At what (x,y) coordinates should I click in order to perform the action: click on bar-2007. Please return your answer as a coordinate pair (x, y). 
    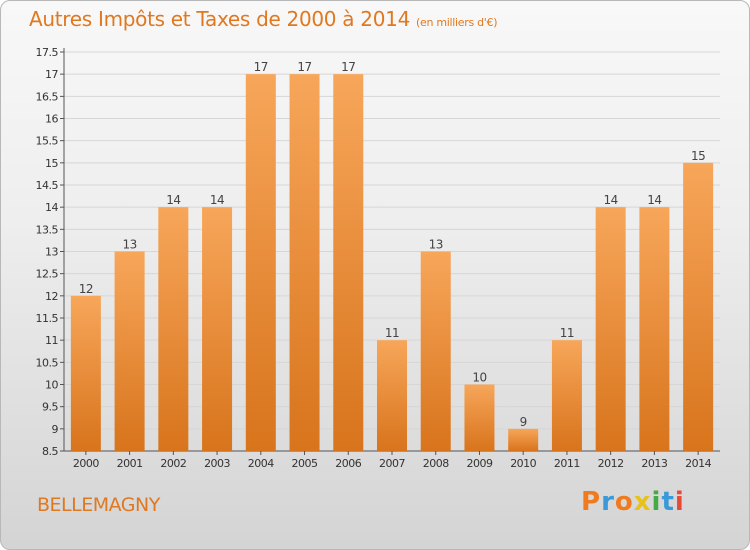
    Looking at the image, I should click on (392, 395).